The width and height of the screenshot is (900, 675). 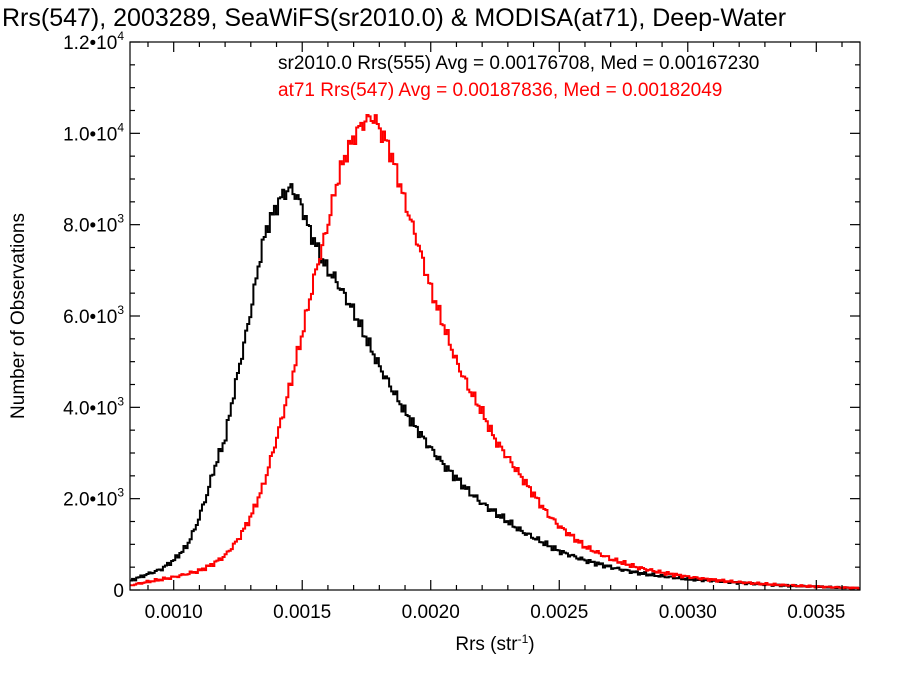 I want to click on y-axis-label: Number of Observations, so click(x=18, y=316).